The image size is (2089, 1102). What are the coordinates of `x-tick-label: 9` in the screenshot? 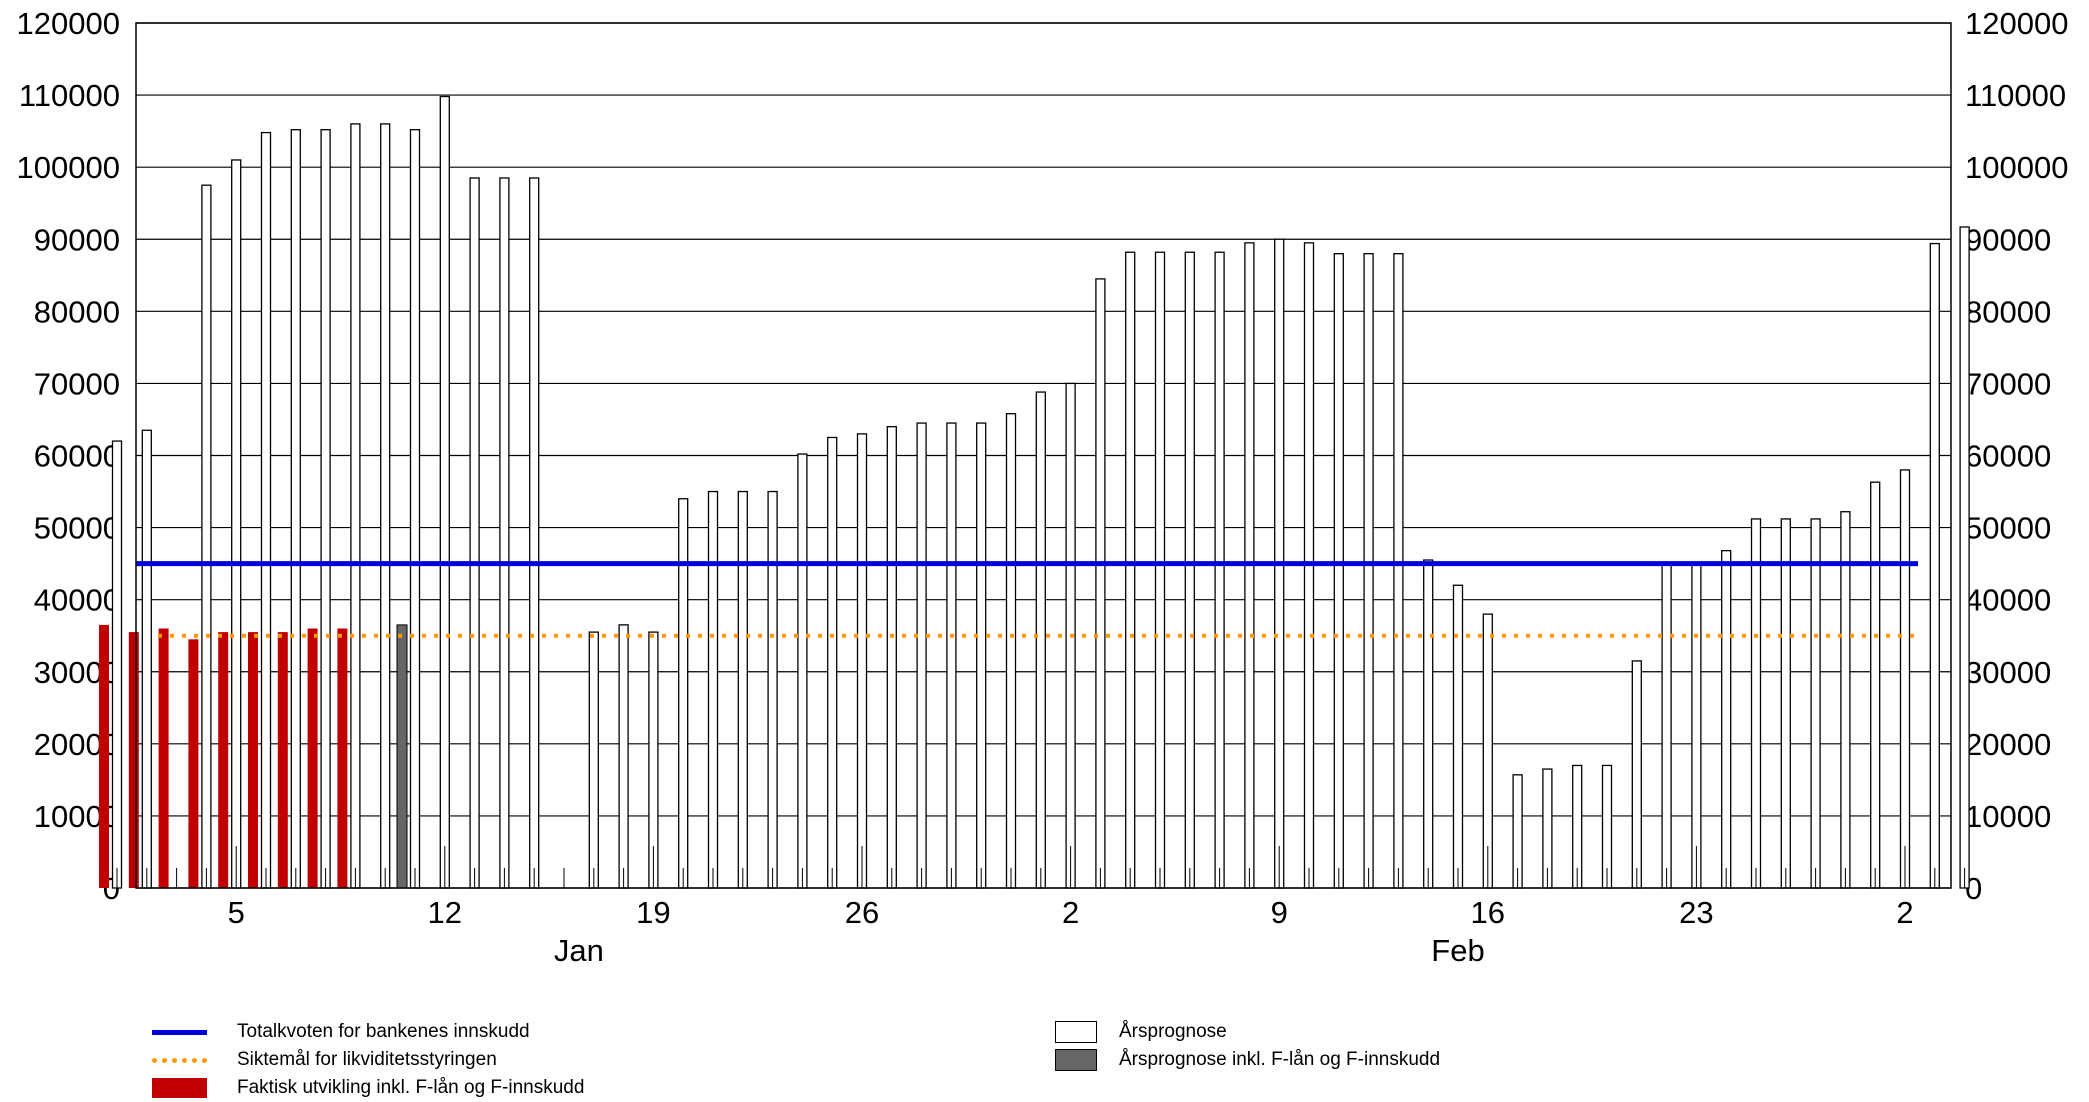 It's located at (1279, 912).